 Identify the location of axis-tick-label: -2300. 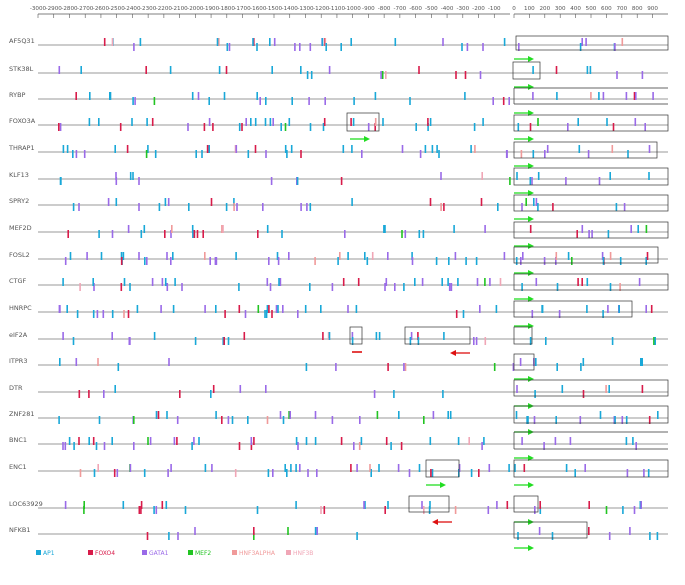
(148, 9).